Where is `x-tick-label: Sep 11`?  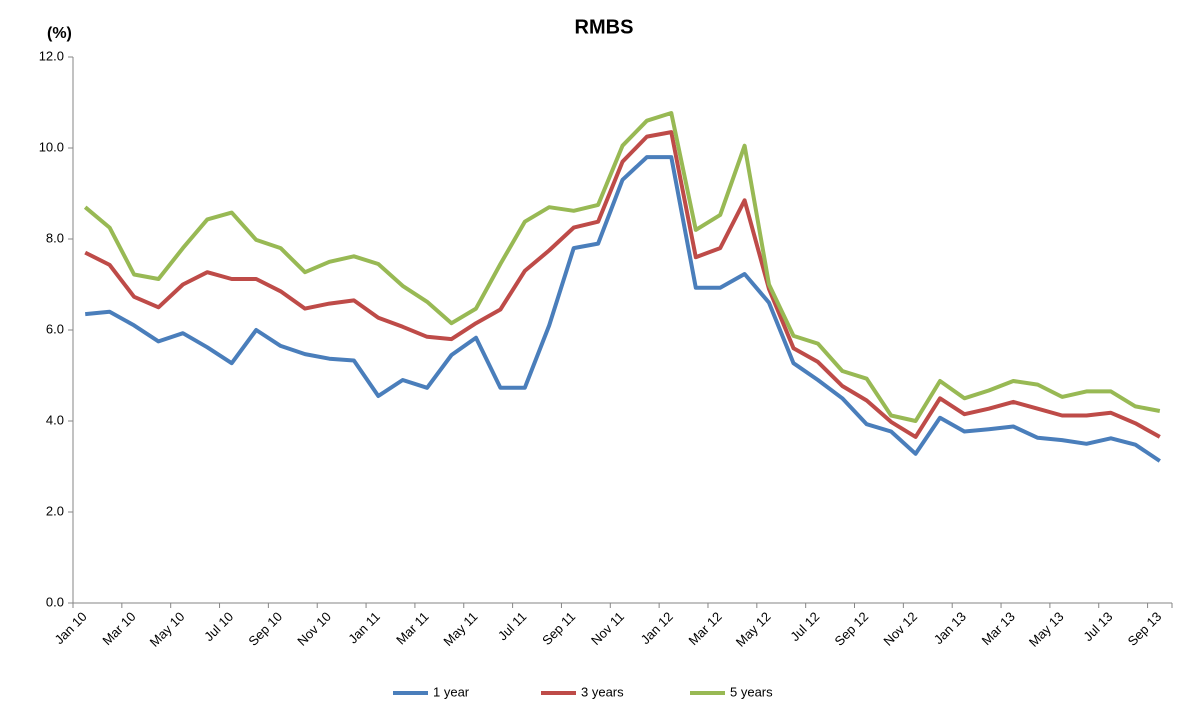 x-tick-label: Sep 11 is located at coordinates (558, 628).